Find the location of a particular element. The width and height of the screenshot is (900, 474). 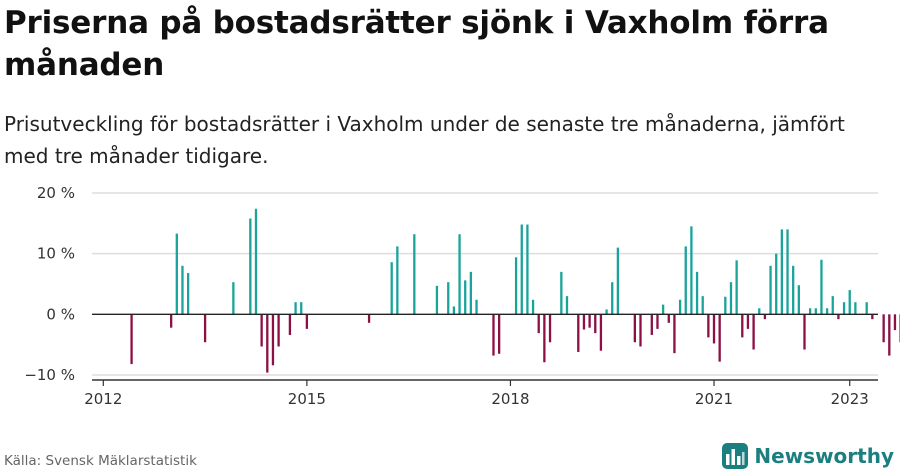

y-tick-label: 10 % is located at coordinates (56, 254).